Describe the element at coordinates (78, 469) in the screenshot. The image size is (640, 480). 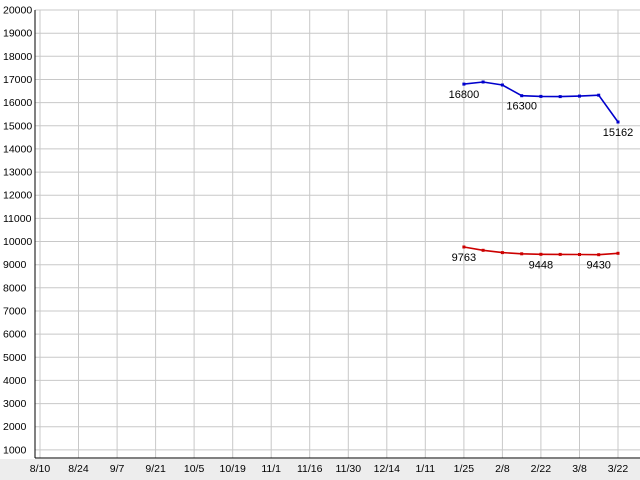
I see `x-tick-label: 8/24` at that location.